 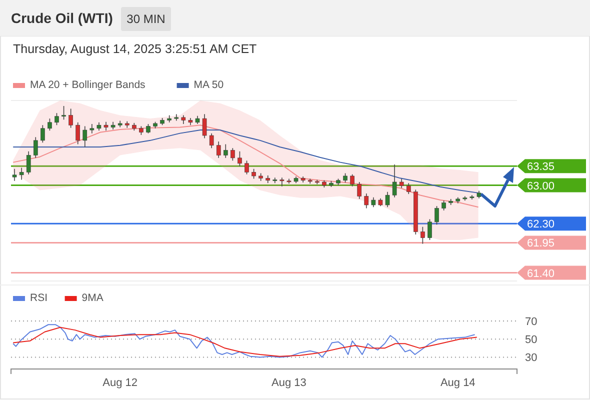 I want to click on legend-label: RSI, so click(x=39, y=298).